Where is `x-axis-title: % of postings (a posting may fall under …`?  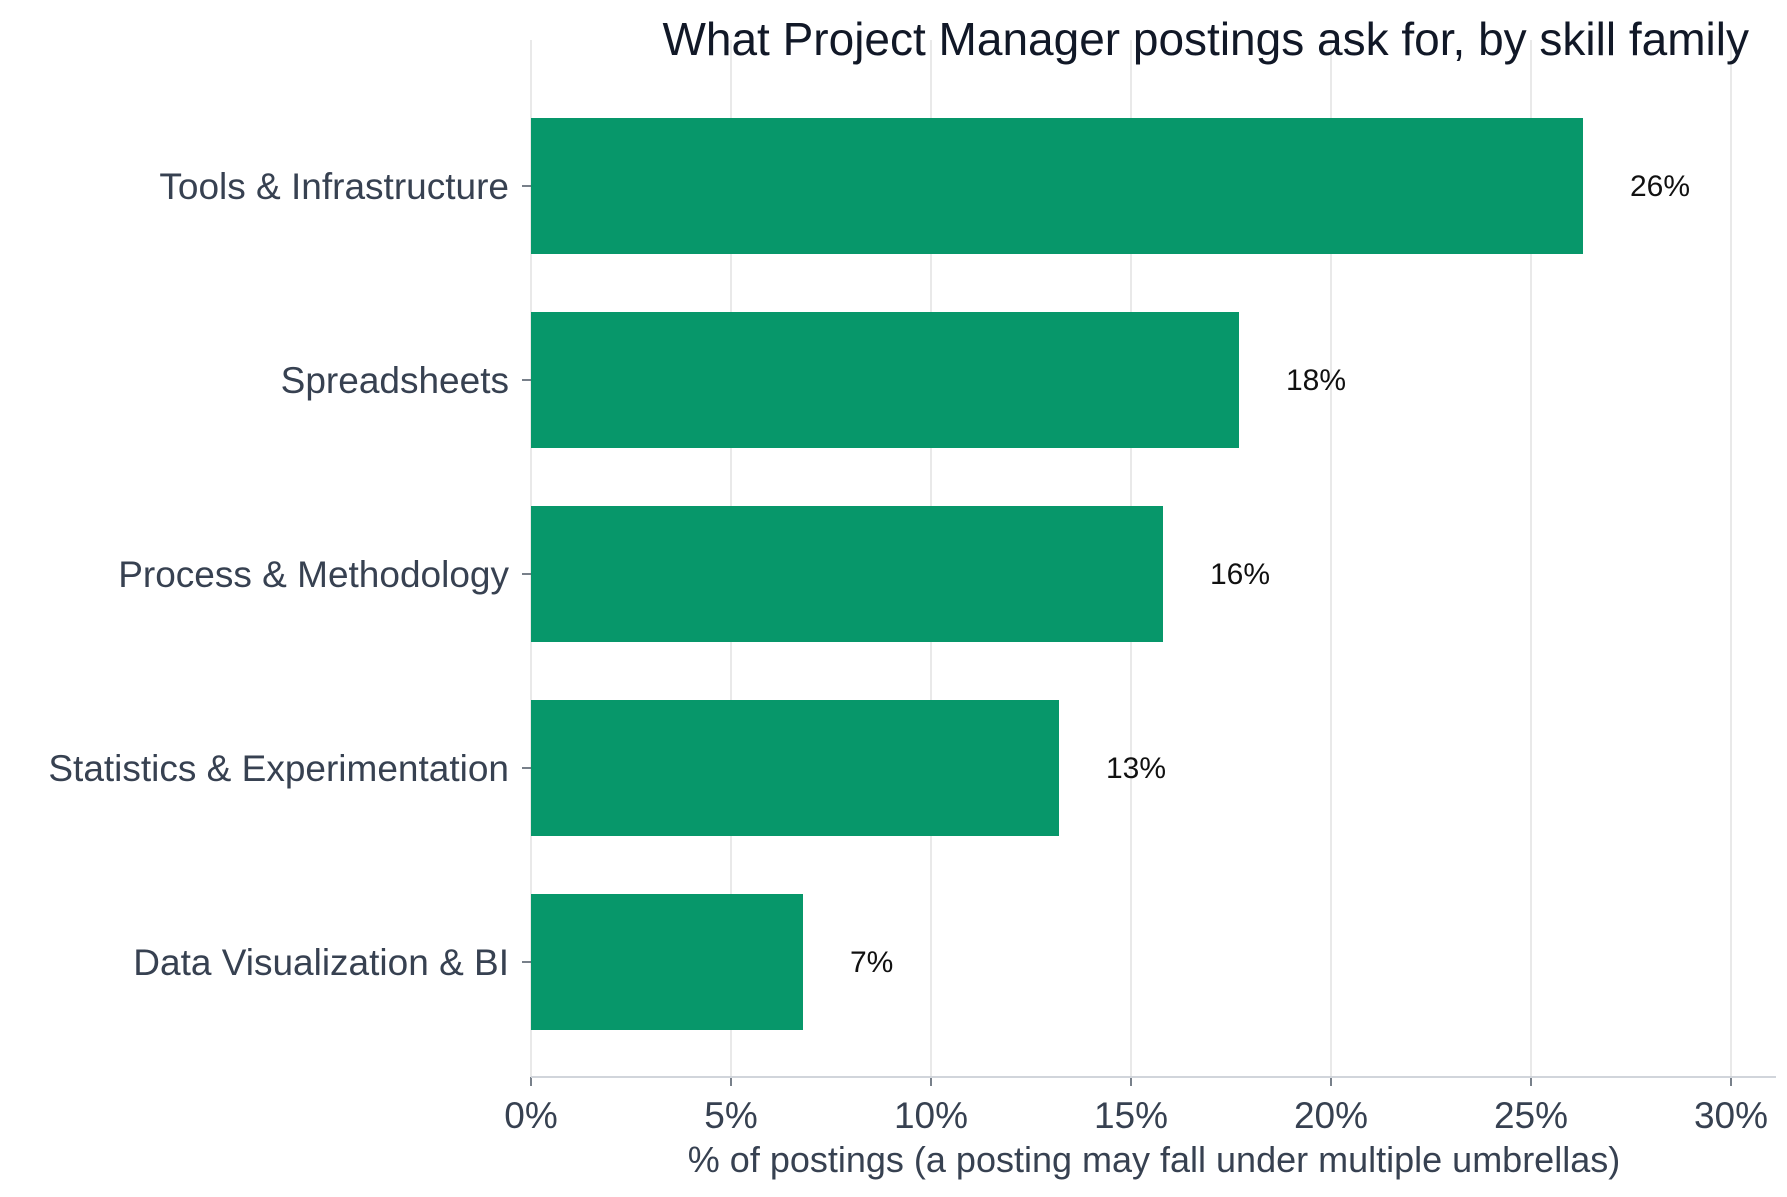
x-axis-title: % of postings (a posting may fall under … is located at coordinates (1154, 1159).